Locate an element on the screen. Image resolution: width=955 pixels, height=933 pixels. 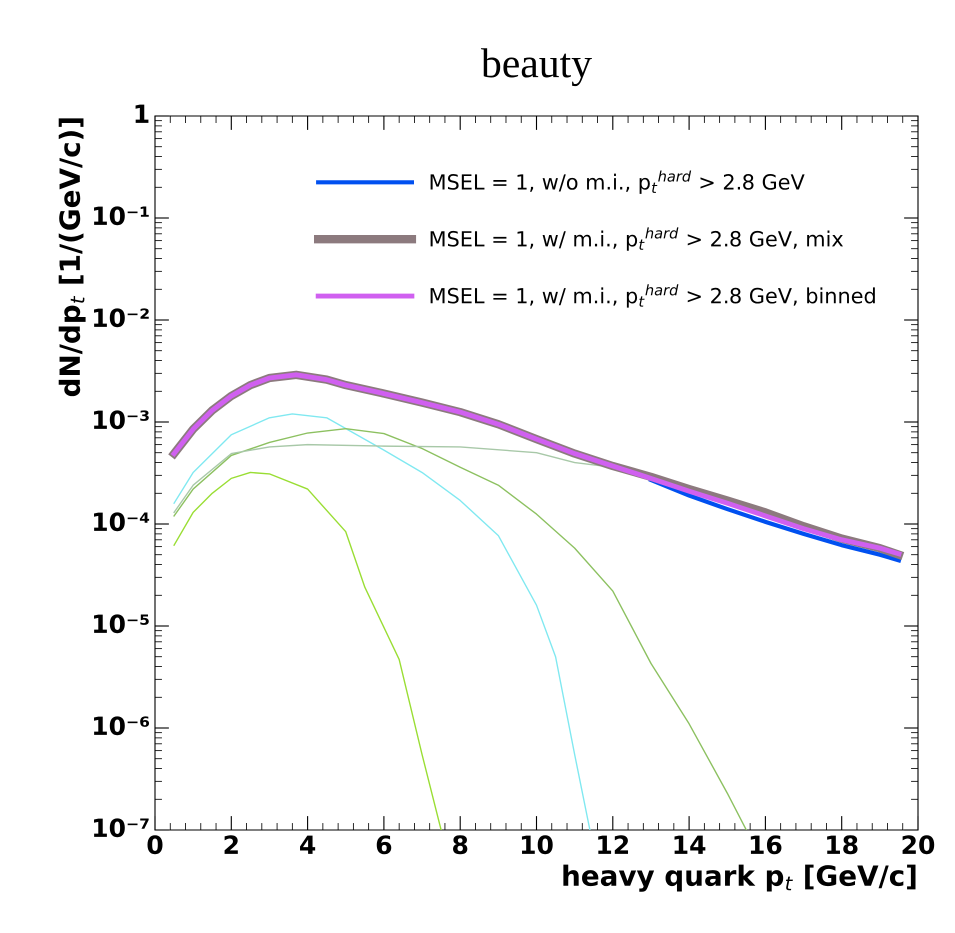
y-tick-label: 10⁻⁷ is located at coordinates (121, 828).